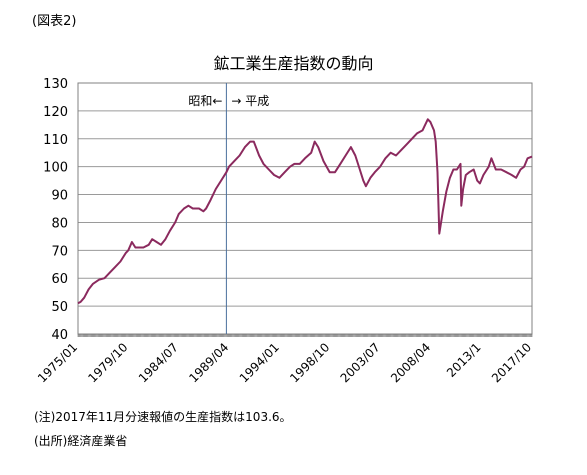  Describe the element at coordinates (59, 196) in the screenshot. I see `y-tick-label: 90` at that location.